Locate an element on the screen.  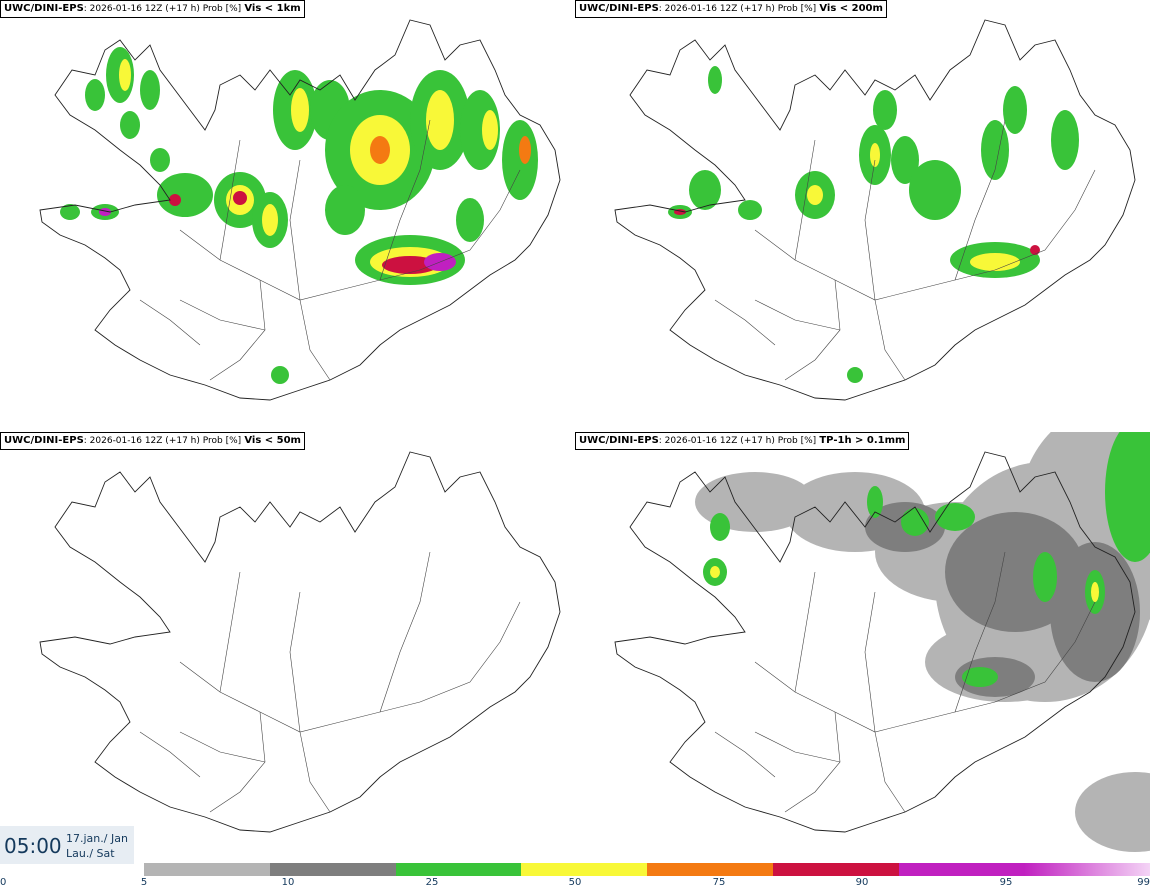
colorbar-tick-label: 90 is located at coordinates (862, 882).